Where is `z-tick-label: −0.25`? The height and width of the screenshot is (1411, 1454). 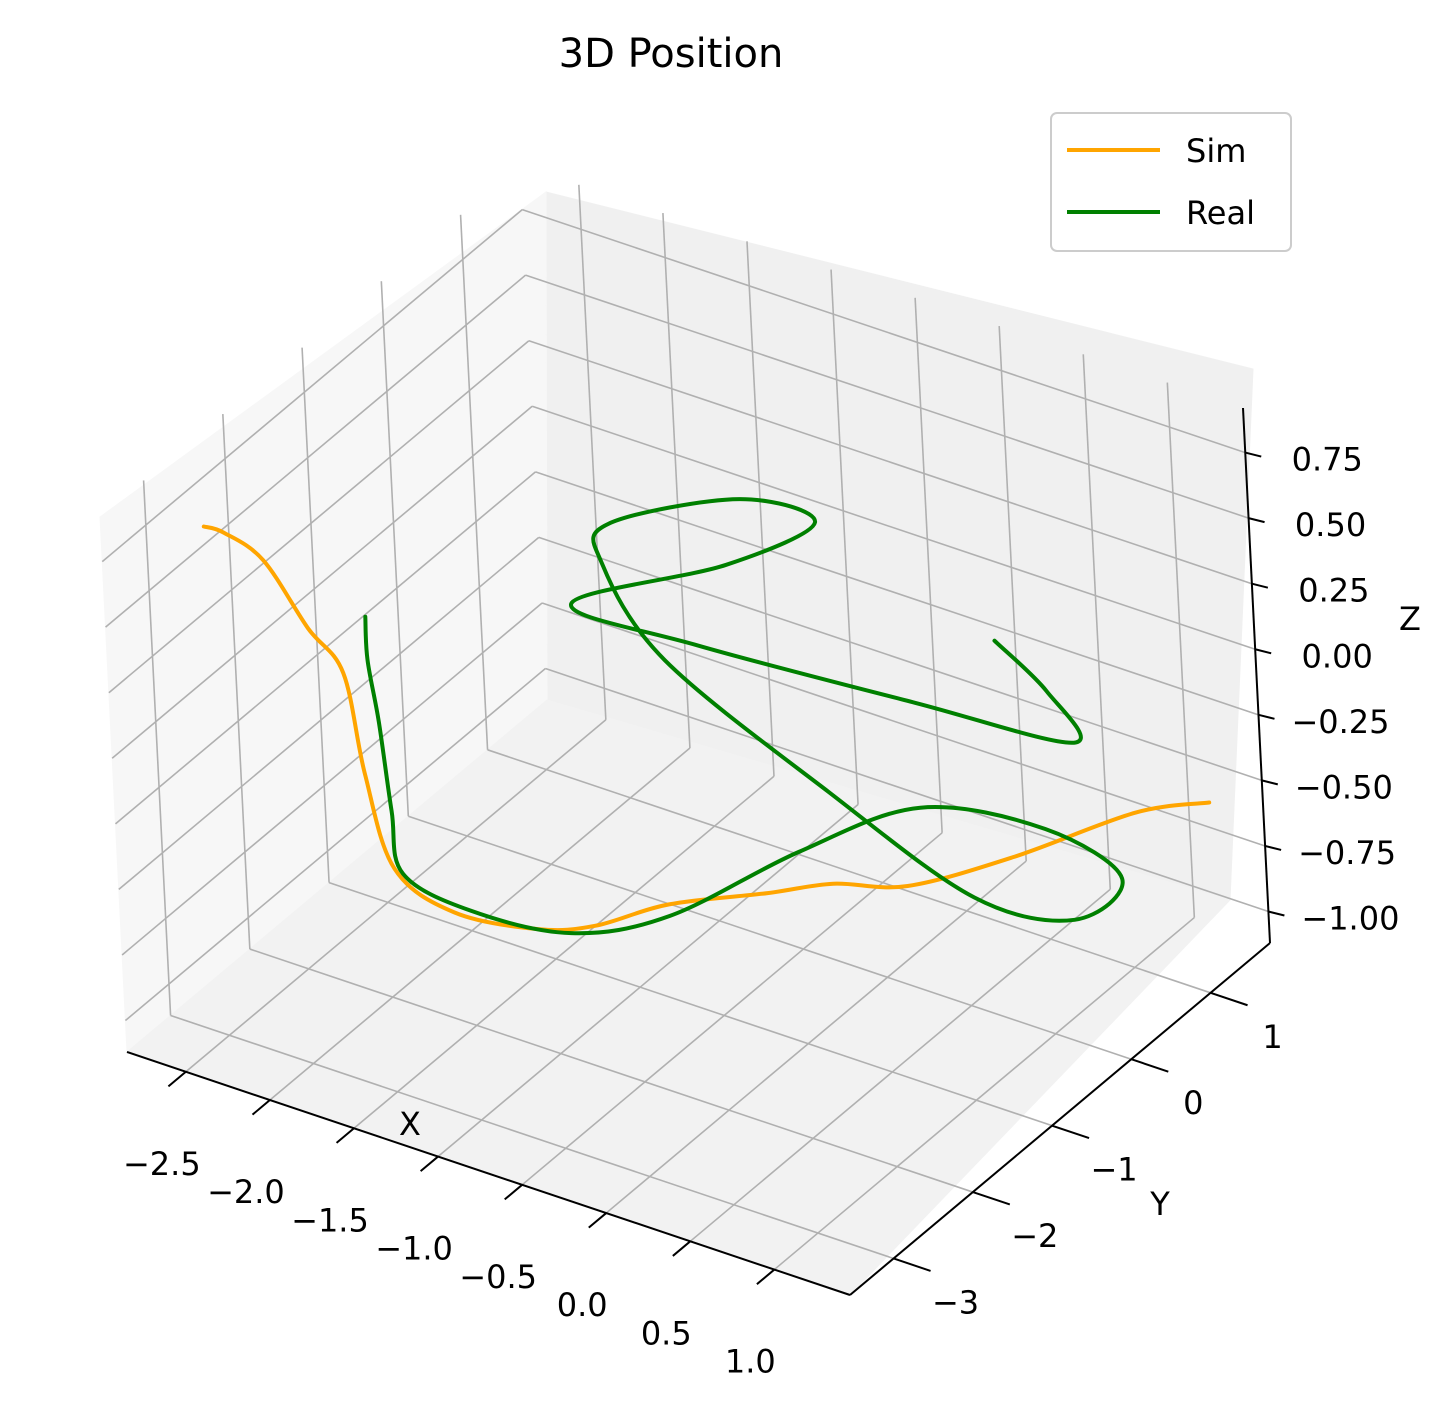
z-tick-label: −0.25 is located at coordinates (1340, 722).